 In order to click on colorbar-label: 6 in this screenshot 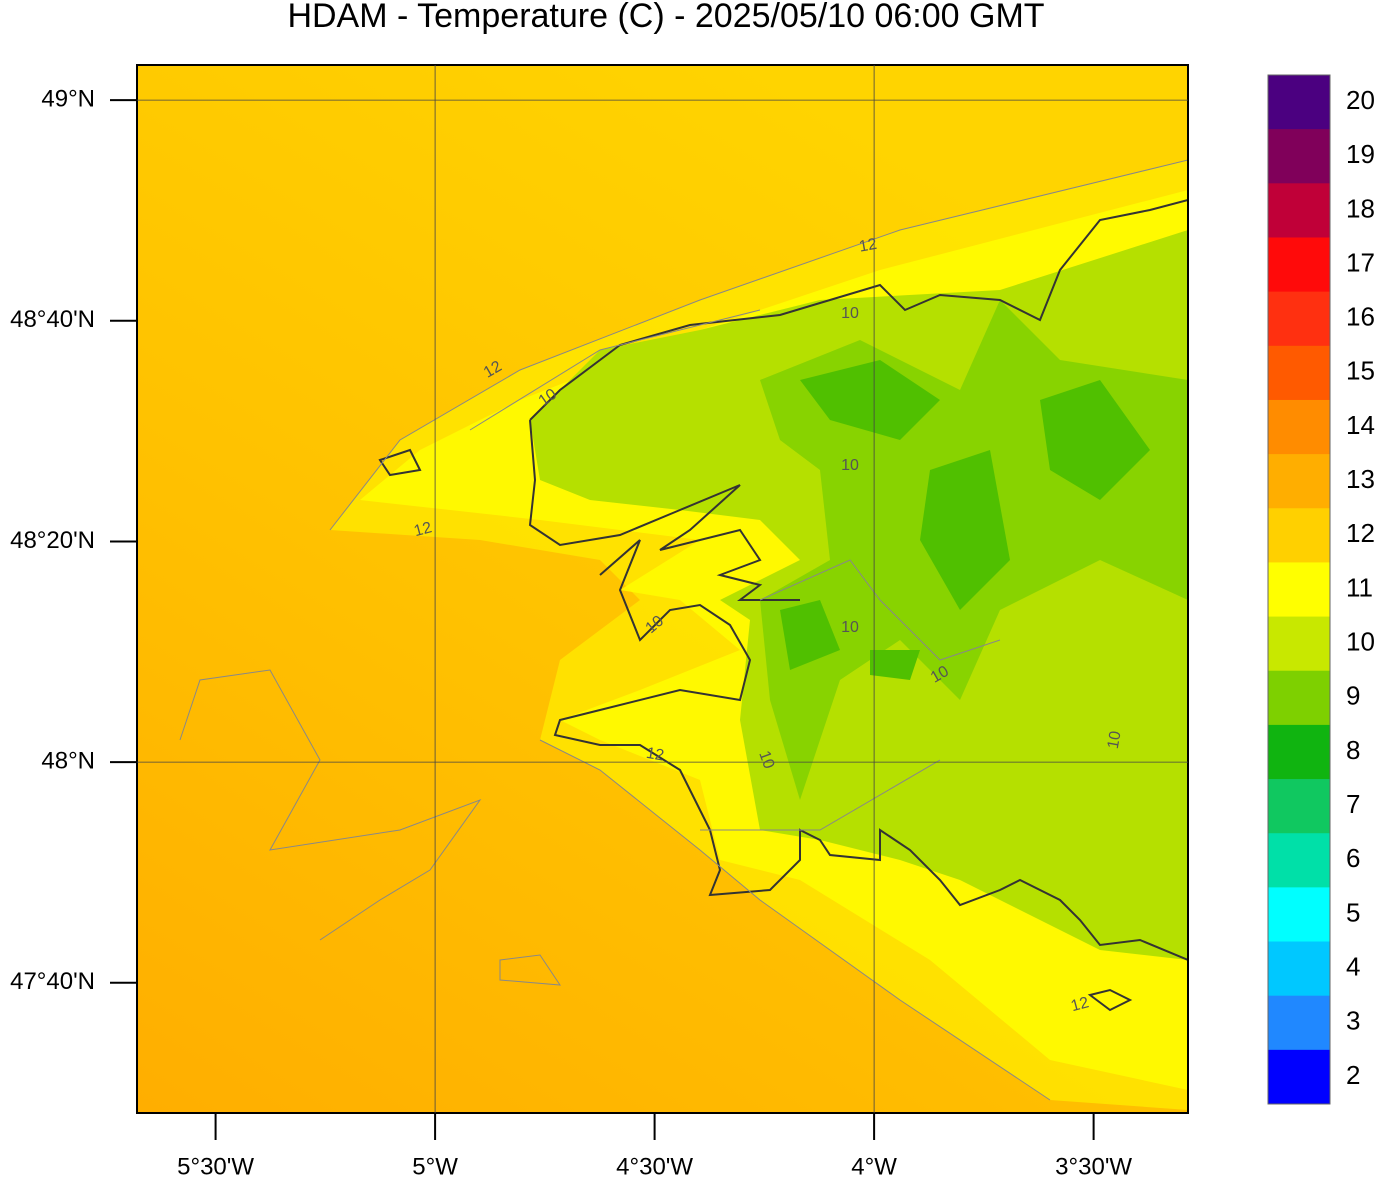, I will do `click(1353, 858)`.